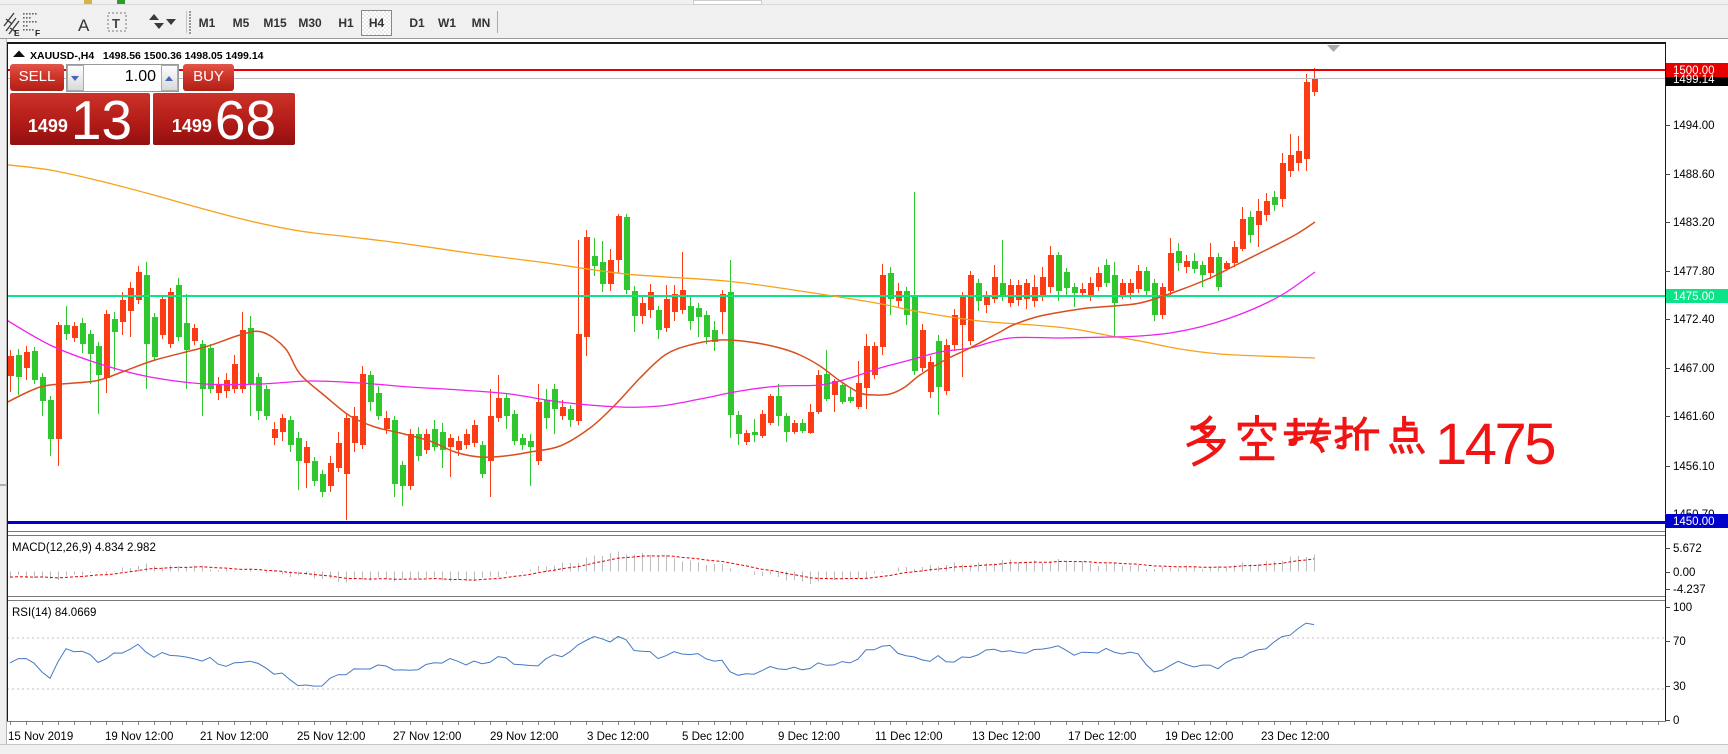 Image resolution: width=1728 pixels, height=754 pixels. What do you see at coordinates (54, 613) in the screenshot?
I see `svg-text: RSI(14) 84.0669` at bounding box center [54, 613].